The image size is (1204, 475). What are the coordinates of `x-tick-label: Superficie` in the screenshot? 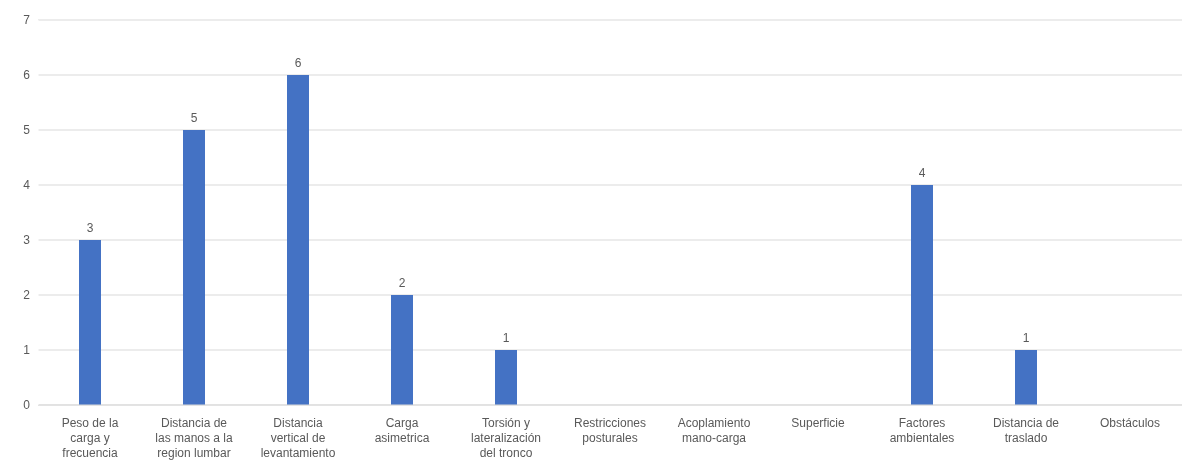 It's located at (818, 423).